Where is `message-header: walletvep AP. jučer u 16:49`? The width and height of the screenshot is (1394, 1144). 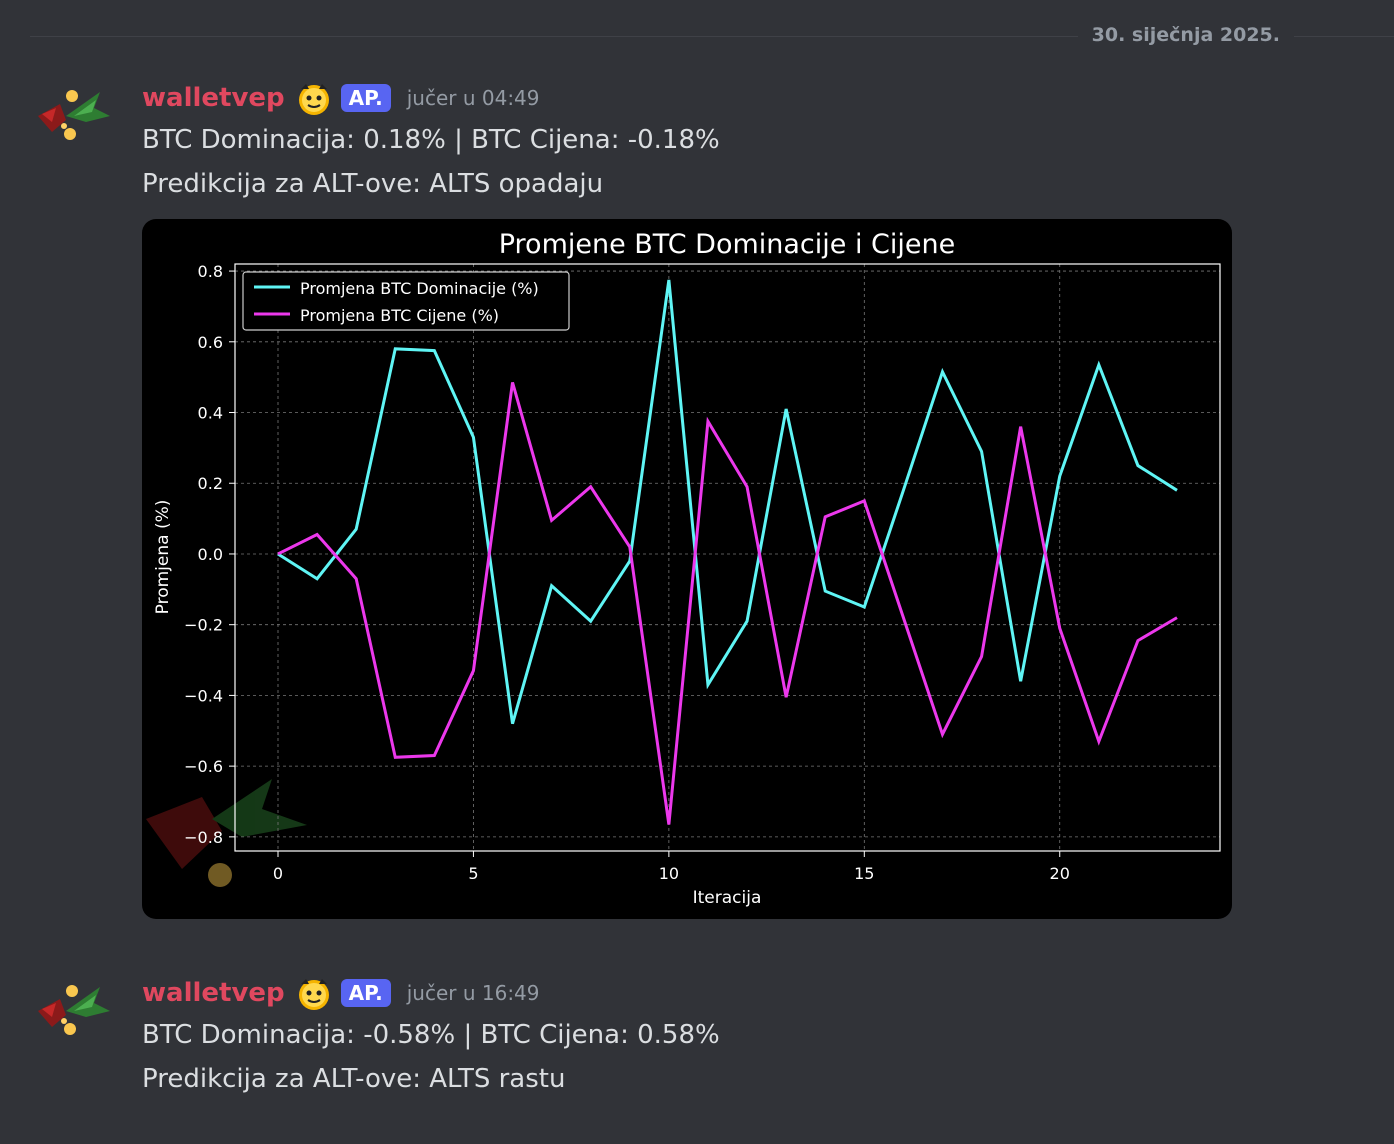 message-header: walletvep AP. jučer u 16:49 is located at coordinates (341, 993).